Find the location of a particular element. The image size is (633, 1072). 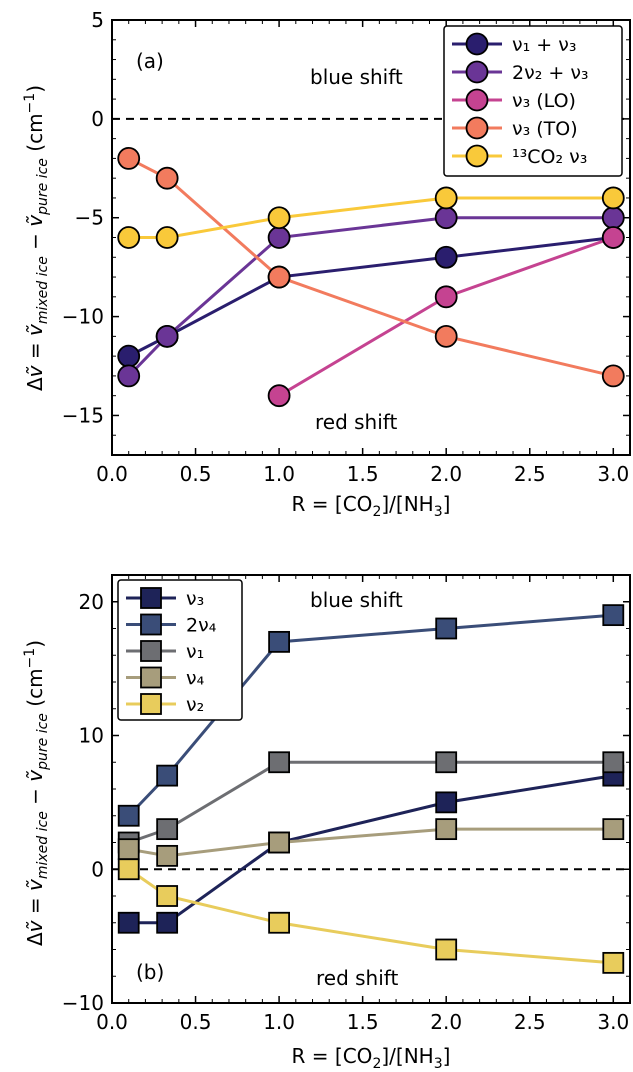

panel-a-y-tick-label: 0 is located at coordinates (97, 119).